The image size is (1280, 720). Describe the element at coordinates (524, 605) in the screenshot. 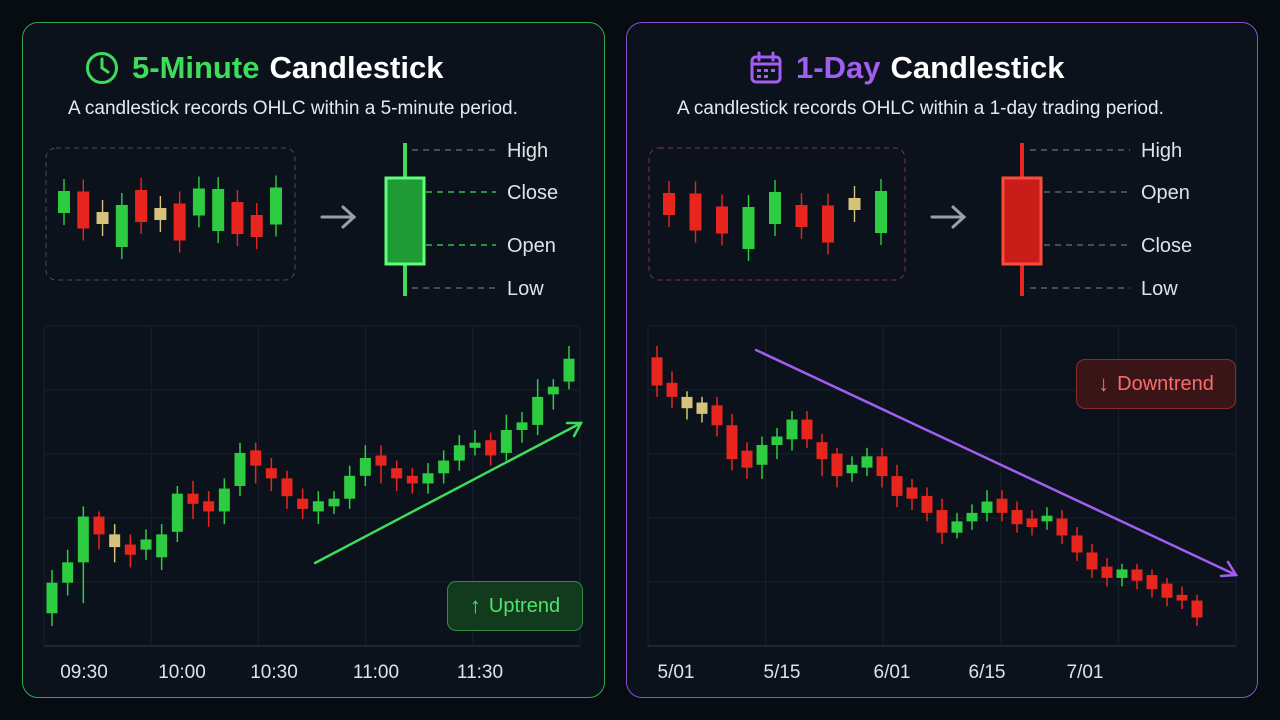

I see `uptrend-label: Uptrend` at that location.